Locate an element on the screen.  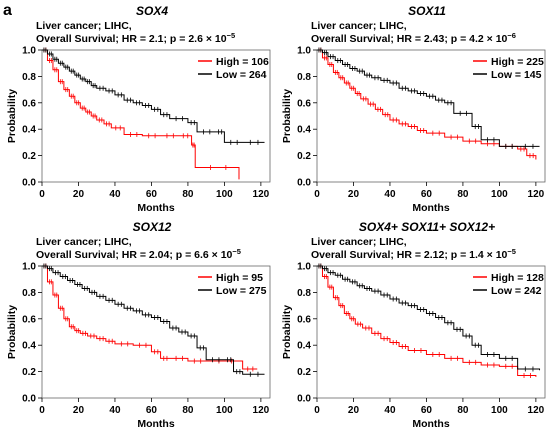
legend-label: High = 95 is located at coordinates (239, 278).